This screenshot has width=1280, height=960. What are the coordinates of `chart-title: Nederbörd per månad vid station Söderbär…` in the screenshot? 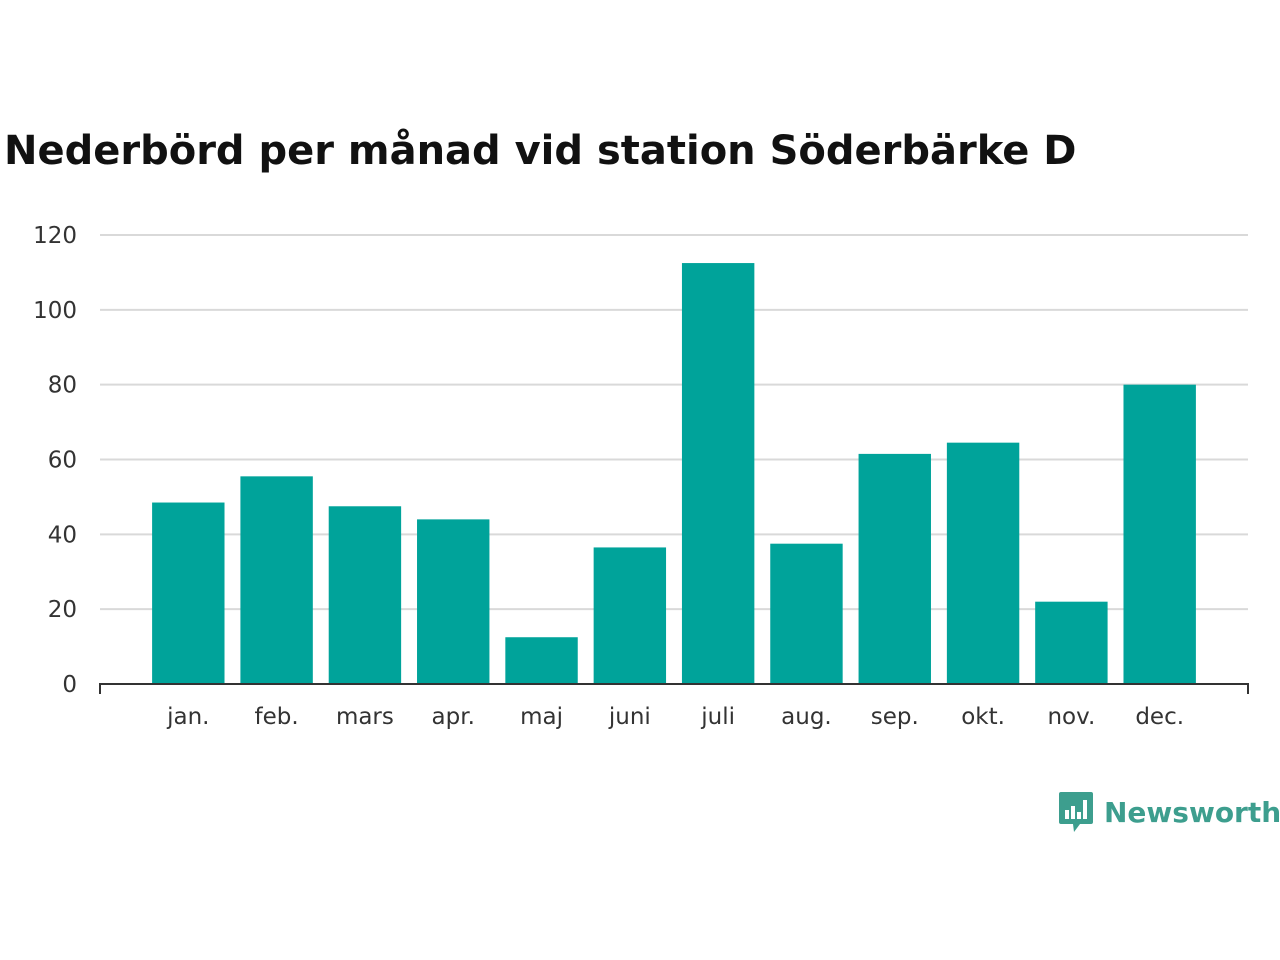 It's located at (540, 151).